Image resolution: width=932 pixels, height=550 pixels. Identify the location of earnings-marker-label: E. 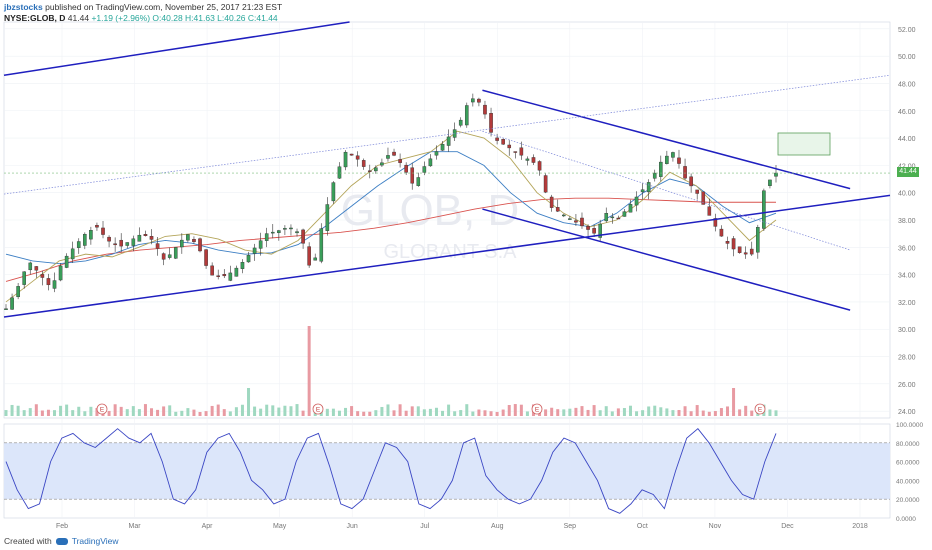
(760, 410).